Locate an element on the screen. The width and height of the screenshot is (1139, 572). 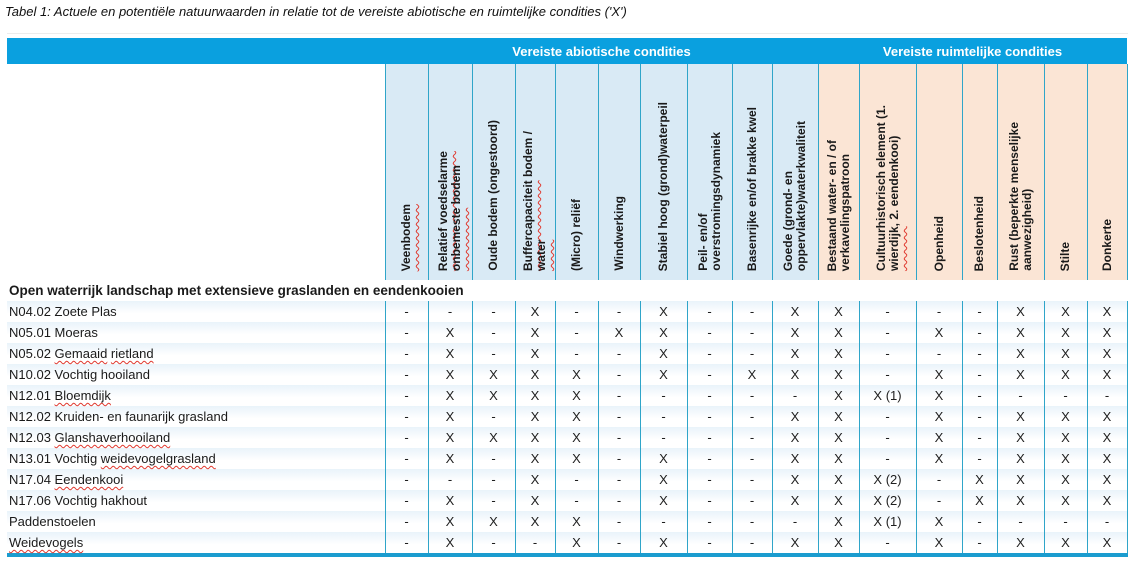
cell-r1-c2: - is located at coordinates (449, 311).